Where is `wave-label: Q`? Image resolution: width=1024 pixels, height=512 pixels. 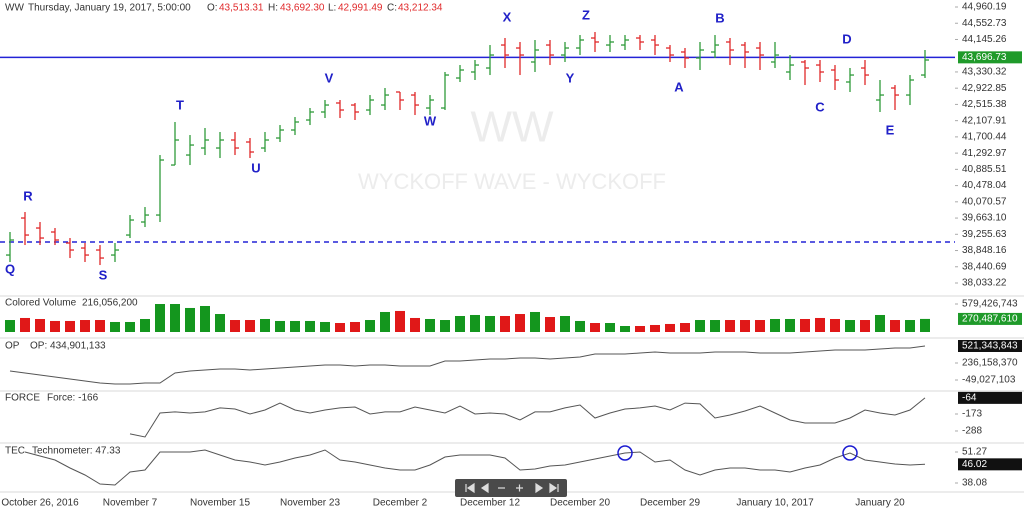
wave-label: Q is located at coordinates (10, 268).